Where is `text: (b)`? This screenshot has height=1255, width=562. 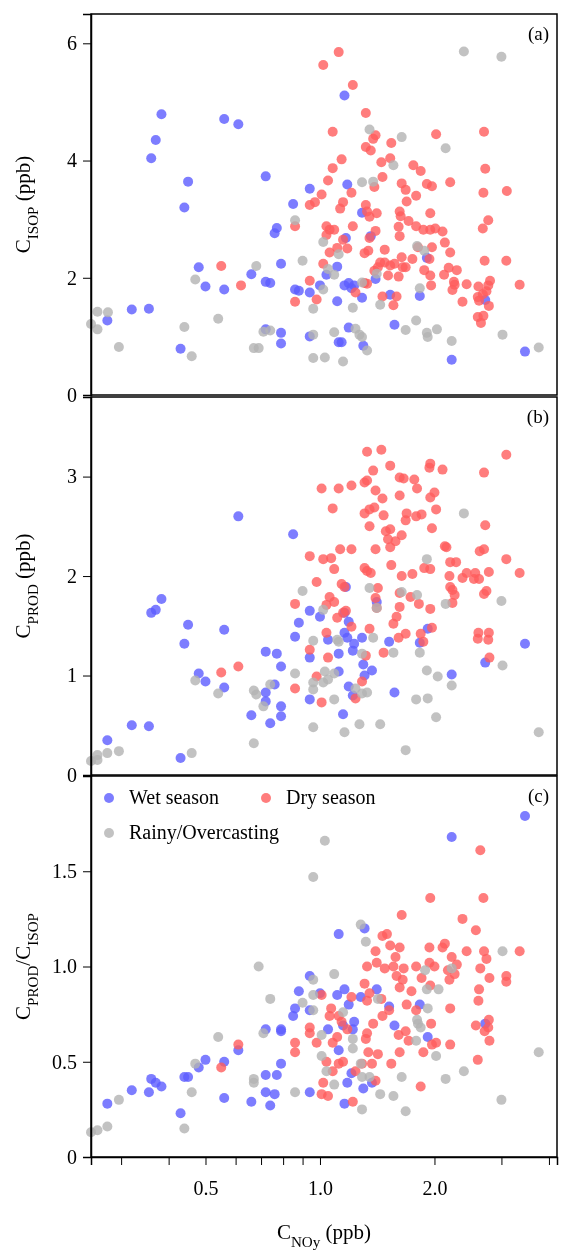 text: (b) is located at coordinates (537, 417).